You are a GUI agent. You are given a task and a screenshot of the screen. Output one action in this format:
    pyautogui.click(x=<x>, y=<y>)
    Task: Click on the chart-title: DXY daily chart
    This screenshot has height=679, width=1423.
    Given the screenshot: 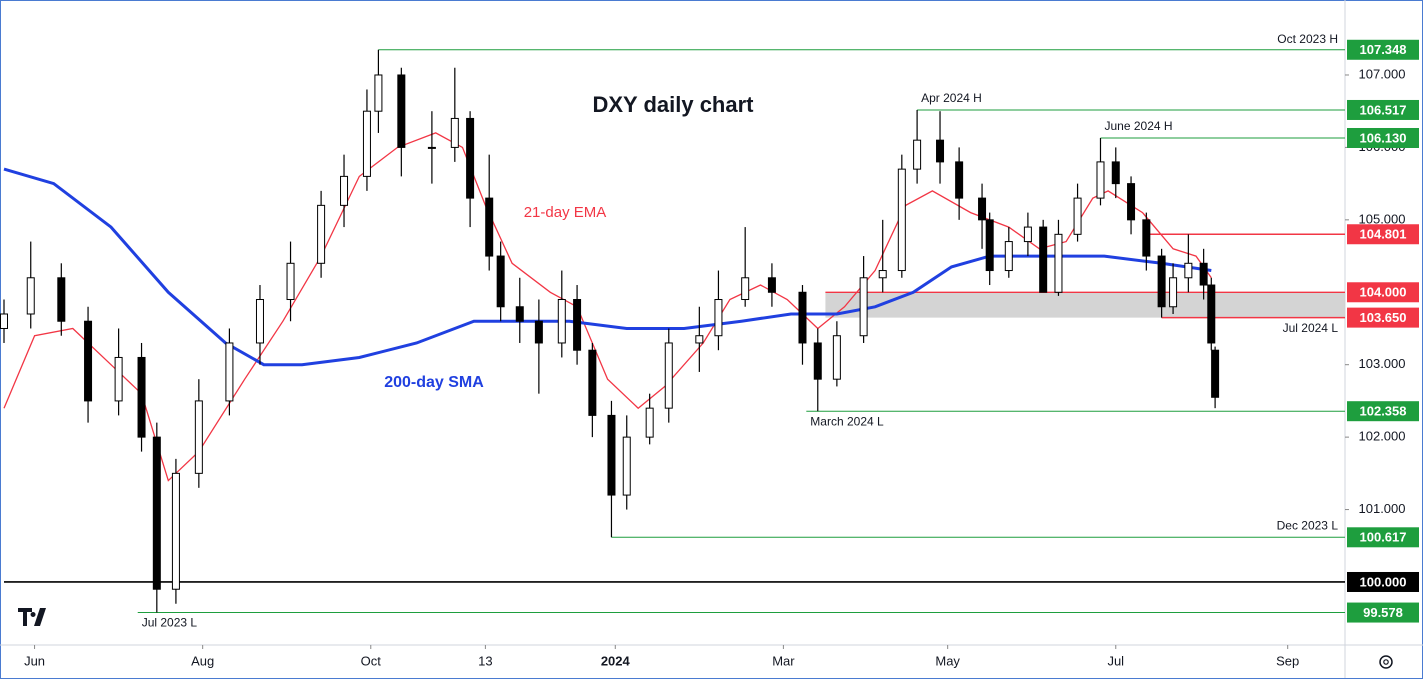 What is the action you would take?
    pyautogui.click(x=674, y=104)
    